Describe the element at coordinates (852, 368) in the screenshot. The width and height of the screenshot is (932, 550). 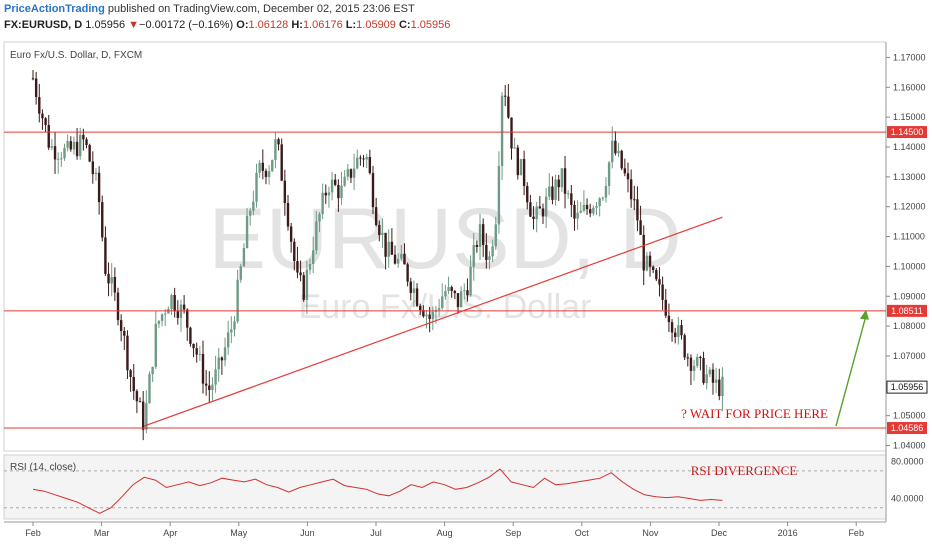
I see `arrow-annotation` at that location.